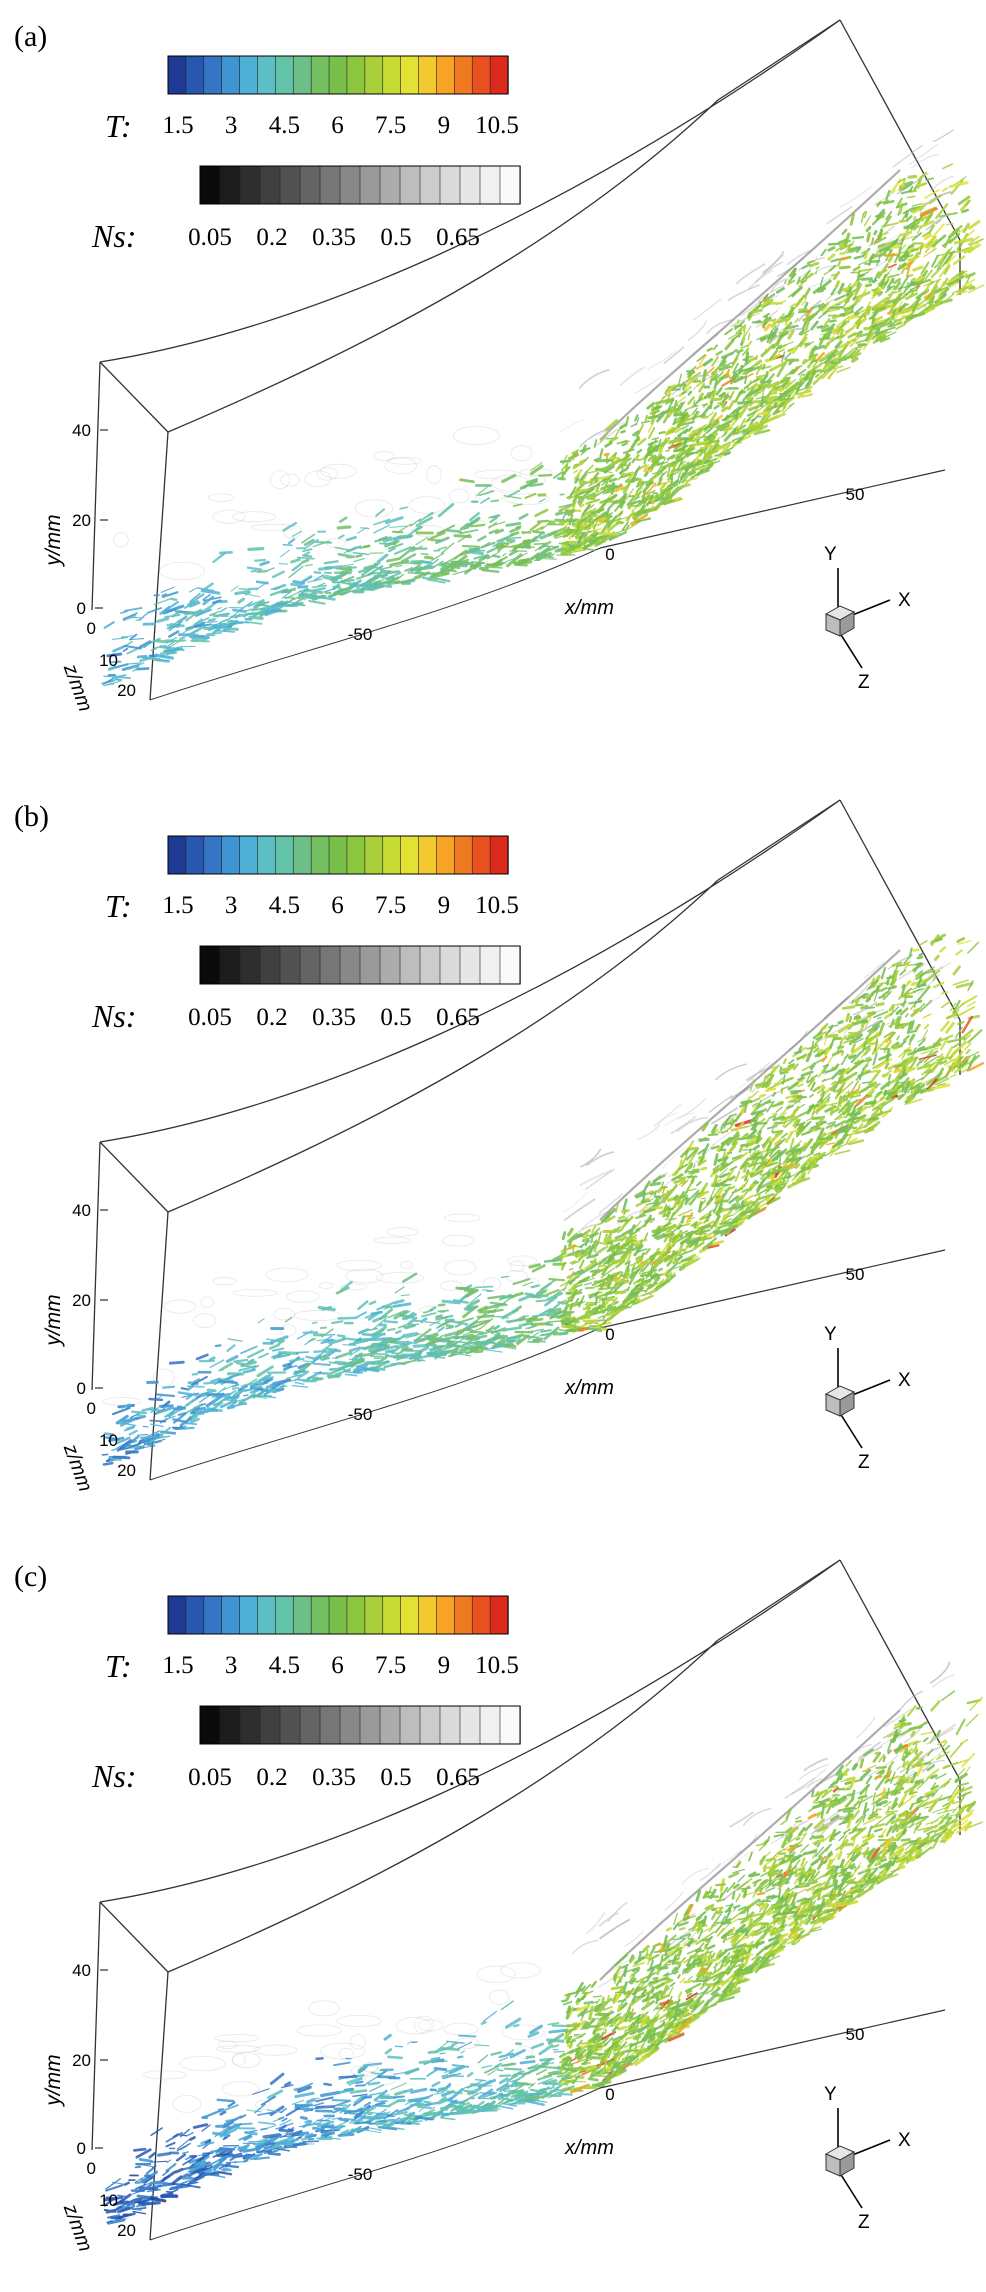 The width and height of the screenshot is (986, 2292). Describe the element at coordinates (458, 1777) in the screenshot. I see `colorbar-ns-tick: 0.65` at that location.